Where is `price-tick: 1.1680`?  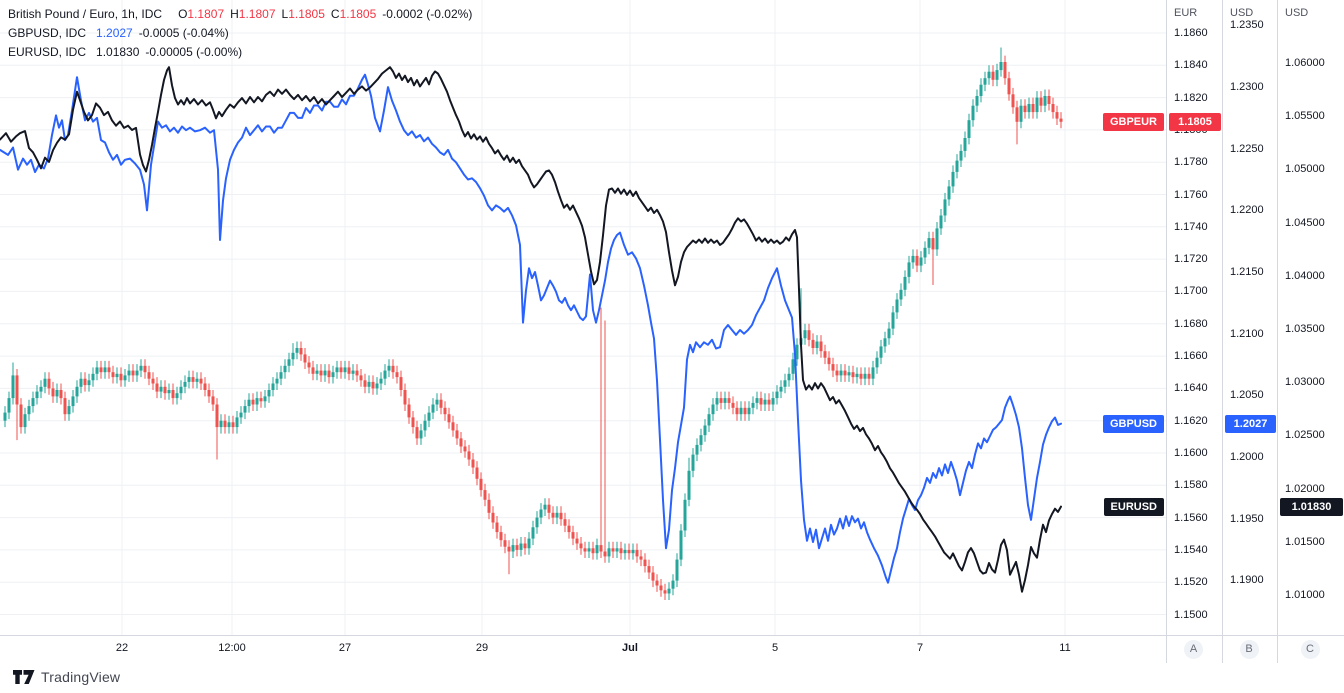 price-tick: 1.1680 is located at coordinates (1191, 323).